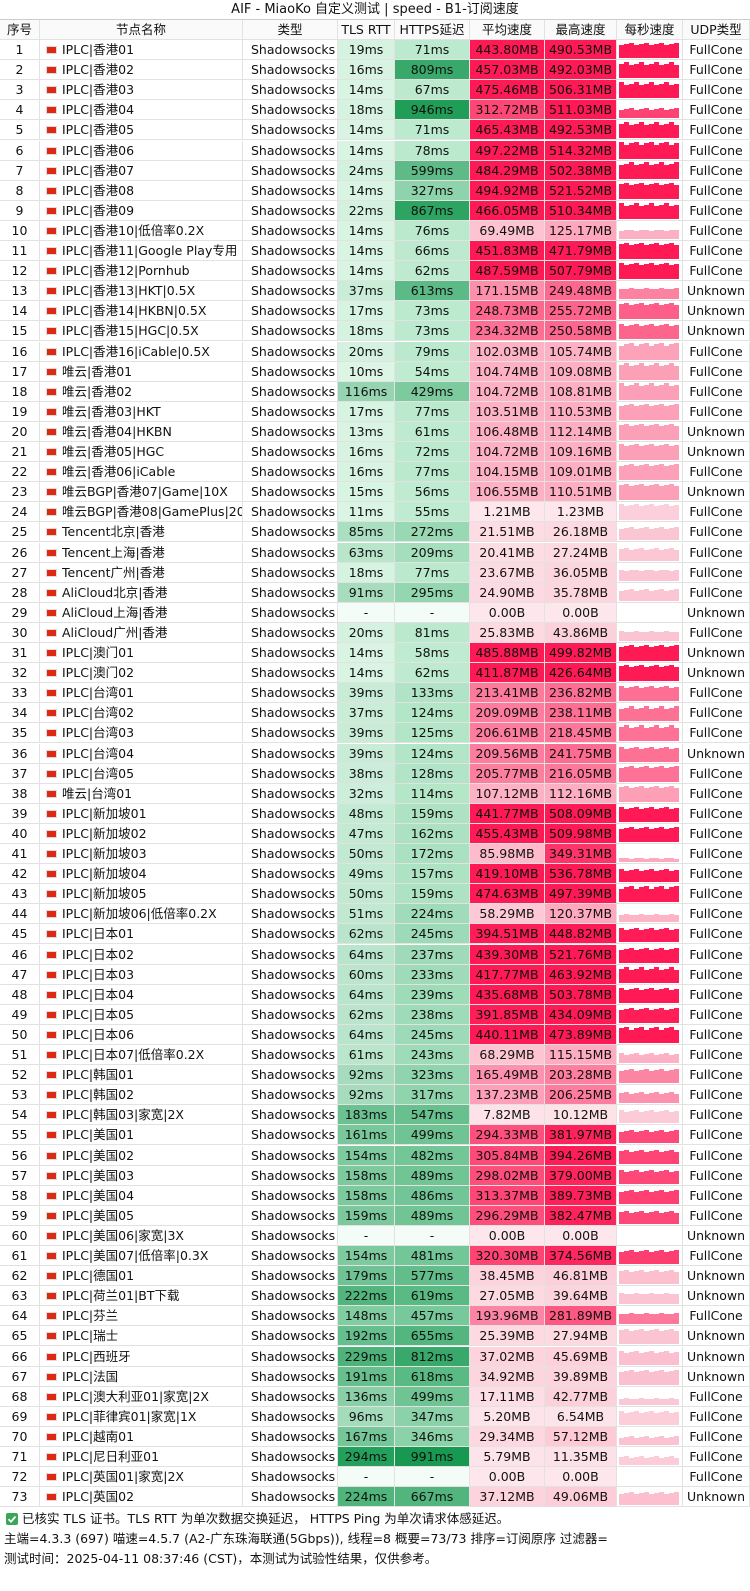 Image resolution: width=750 pixels, height=1591 pixels. I want to click on row-index: 19, so click(20, 411).